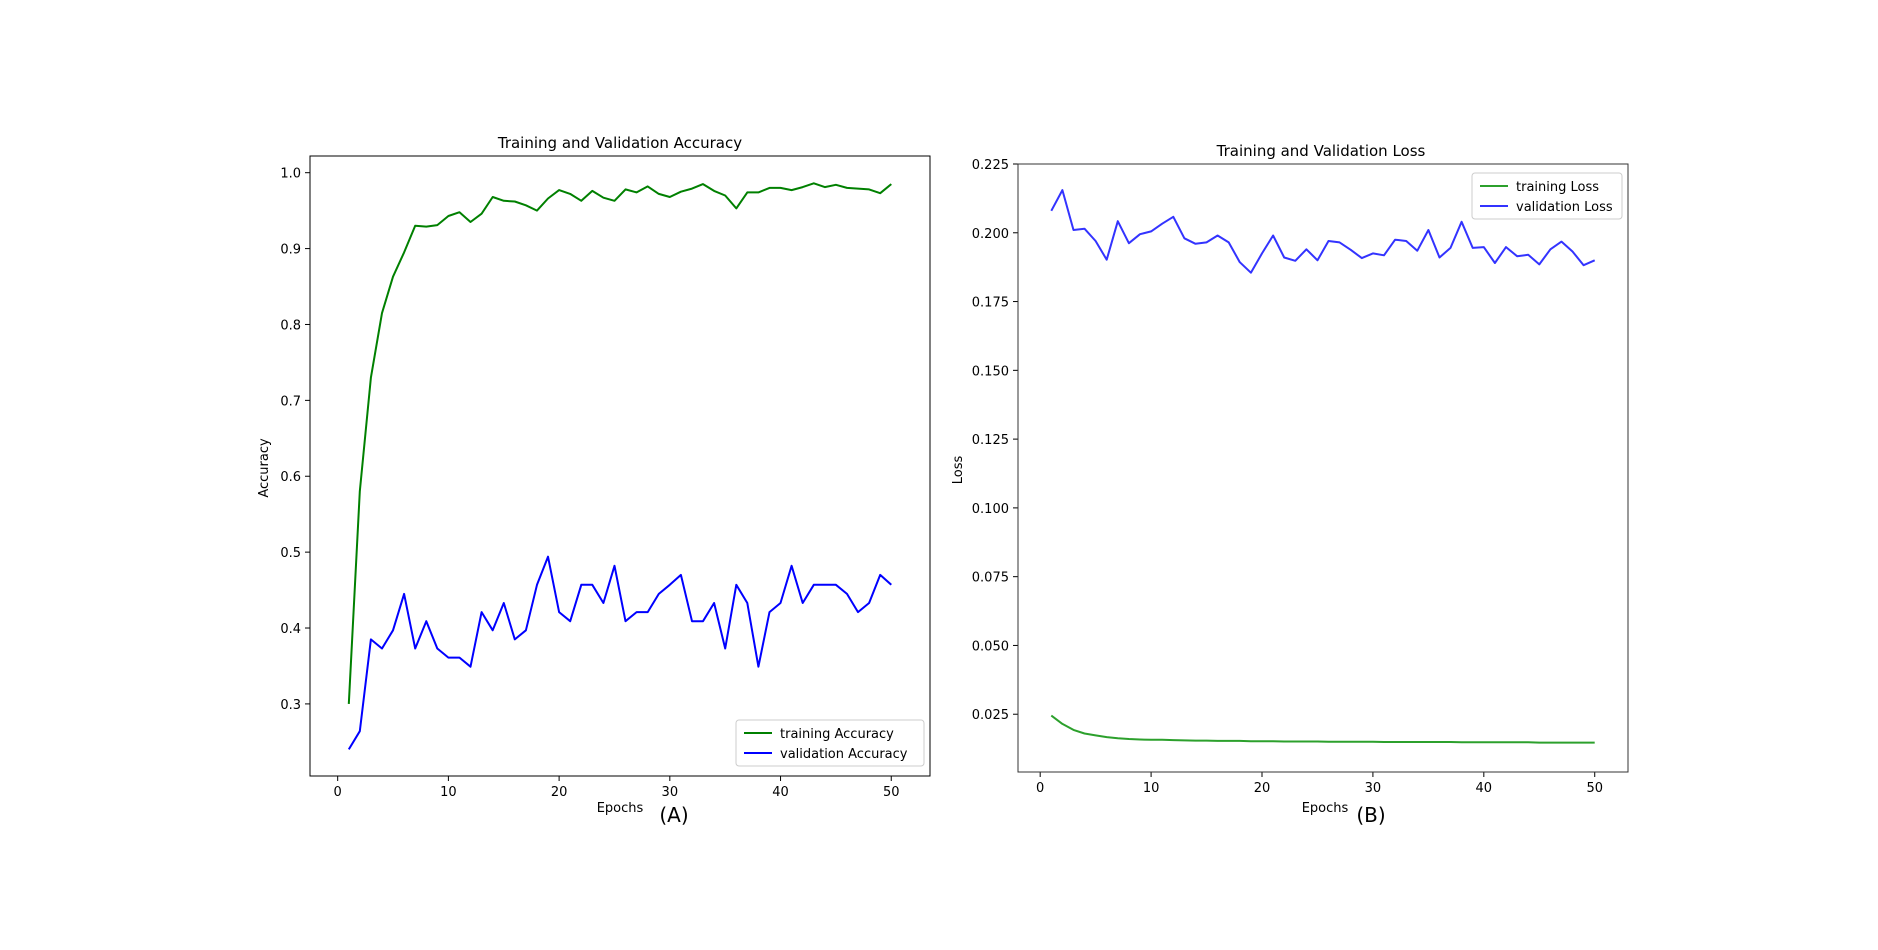 The width and height of the screenshot is (1878, 950). I want to click on y-tick-label: 0.050, so click(990, 646).